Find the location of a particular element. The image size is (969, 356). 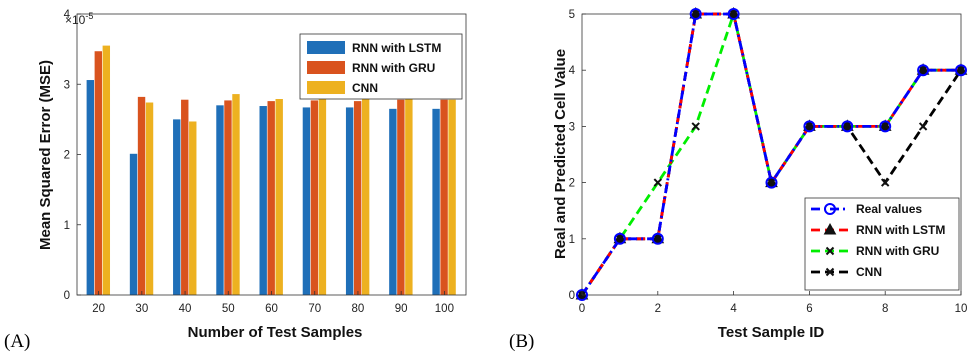

bar-x-ticks: 20 30 40 50 60 70 80 90 100 is located at coordinates (273, 303).